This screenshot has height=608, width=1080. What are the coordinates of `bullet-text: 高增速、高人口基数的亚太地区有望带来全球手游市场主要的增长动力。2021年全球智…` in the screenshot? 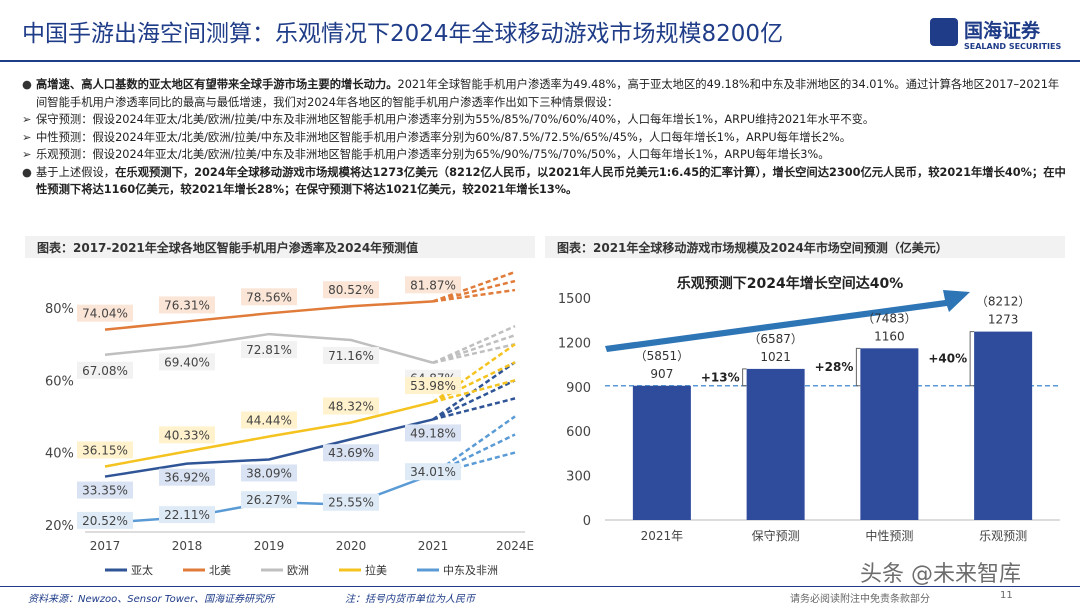 It's located at (551, 93).